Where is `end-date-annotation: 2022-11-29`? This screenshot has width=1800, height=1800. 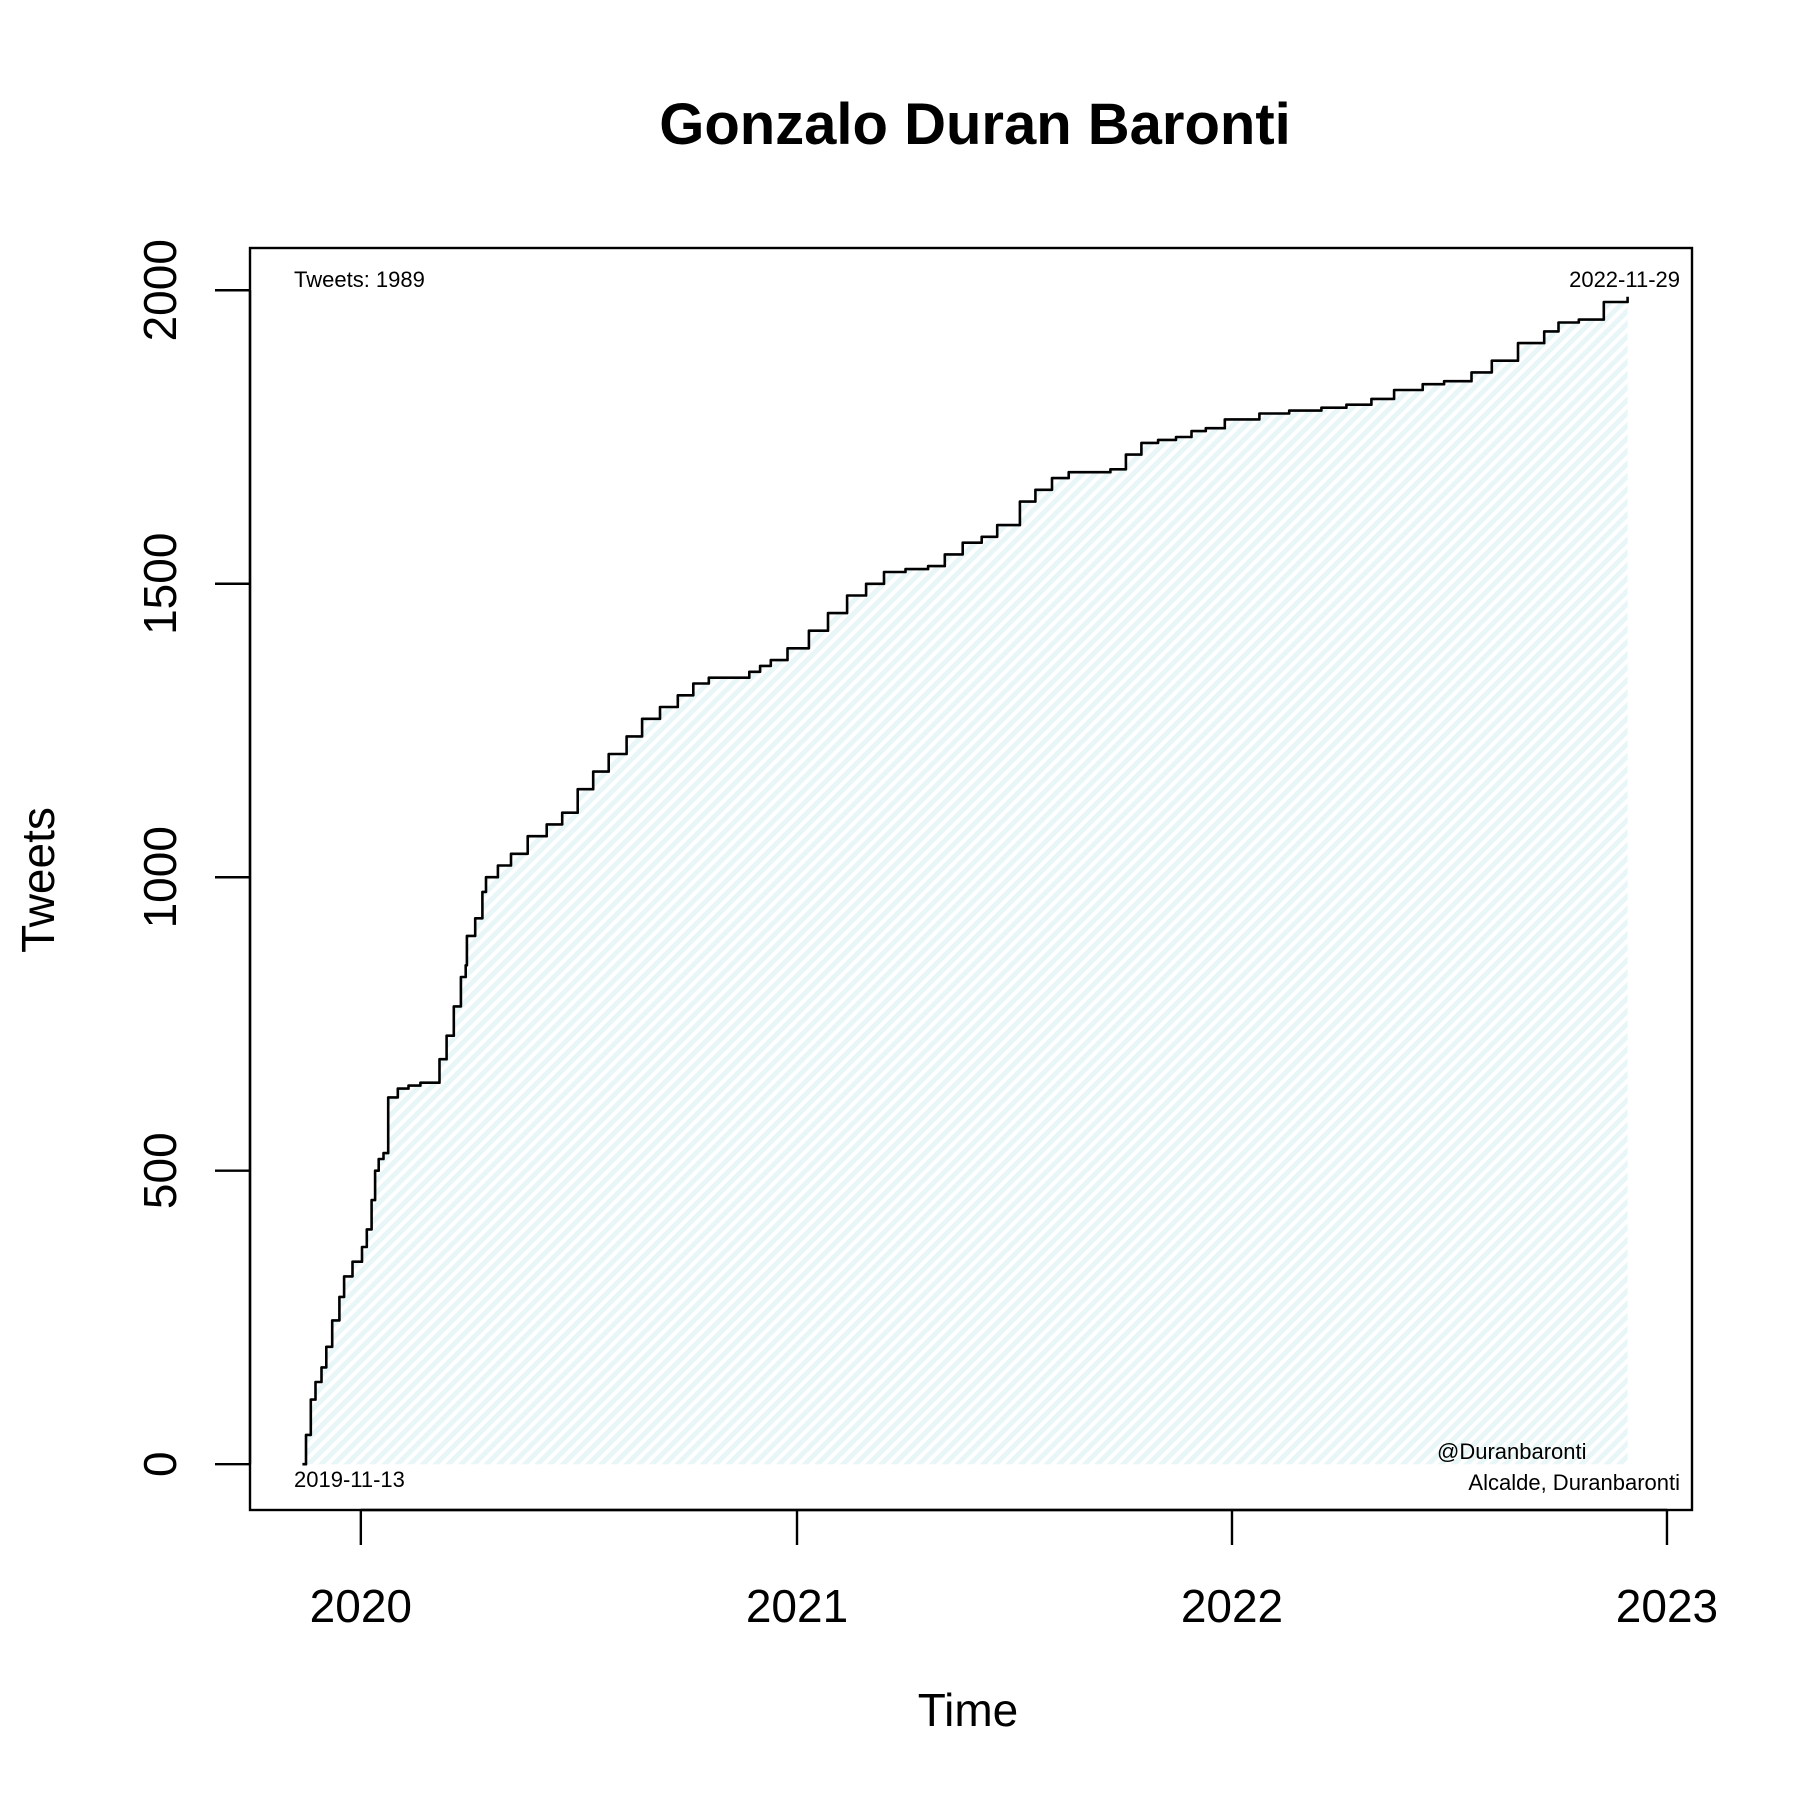 end-date-annotation: 2022-11-29 is located at coordinates (1624, 279).